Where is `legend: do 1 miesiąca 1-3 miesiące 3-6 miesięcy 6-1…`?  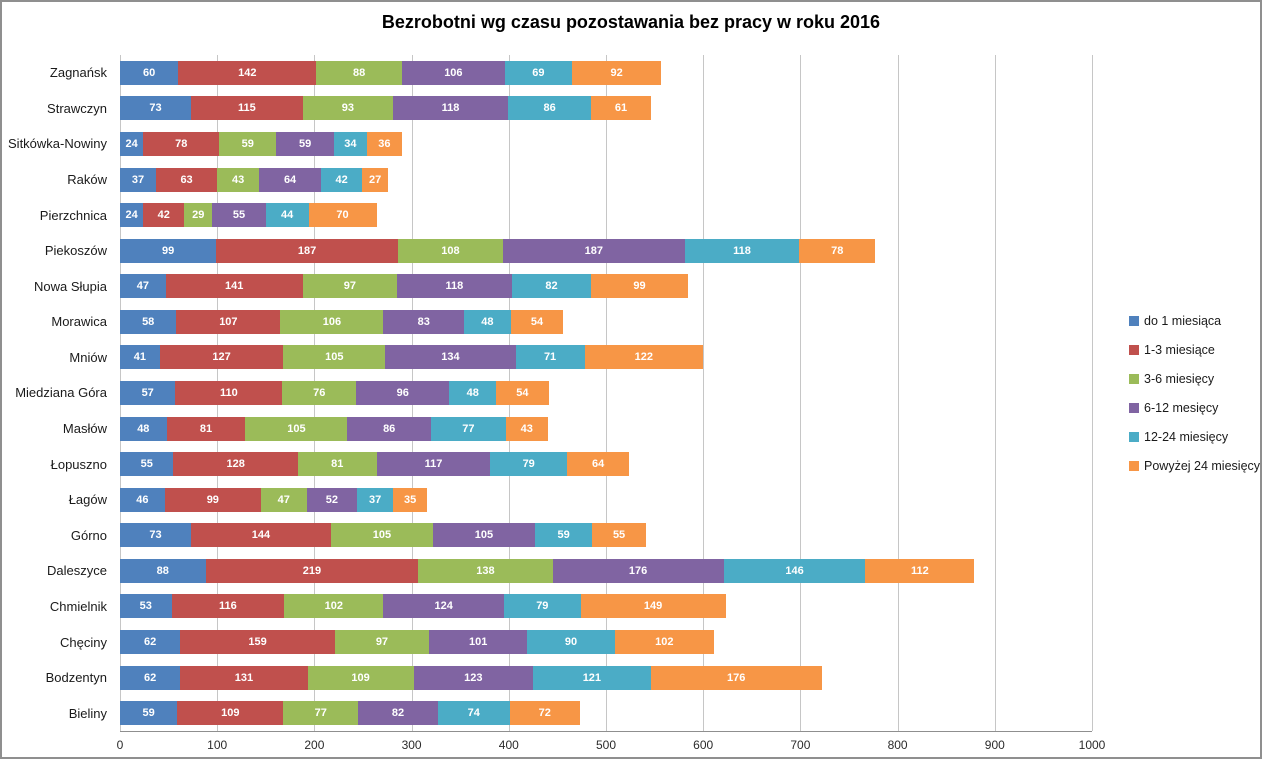 legend: do 1 miesiąca 1-3 miesiące 3-6 miesięcy 6-1… is located at coordinates (1194, 393).